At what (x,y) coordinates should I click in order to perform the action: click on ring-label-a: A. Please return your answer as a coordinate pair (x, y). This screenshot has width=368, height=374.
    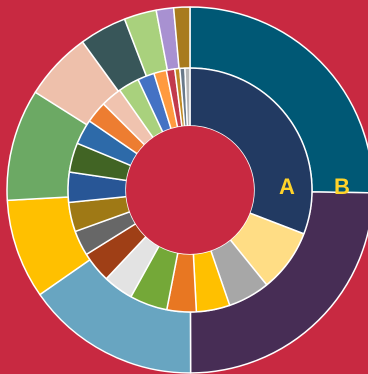
    Looking at the image, I should click on (287, 186).